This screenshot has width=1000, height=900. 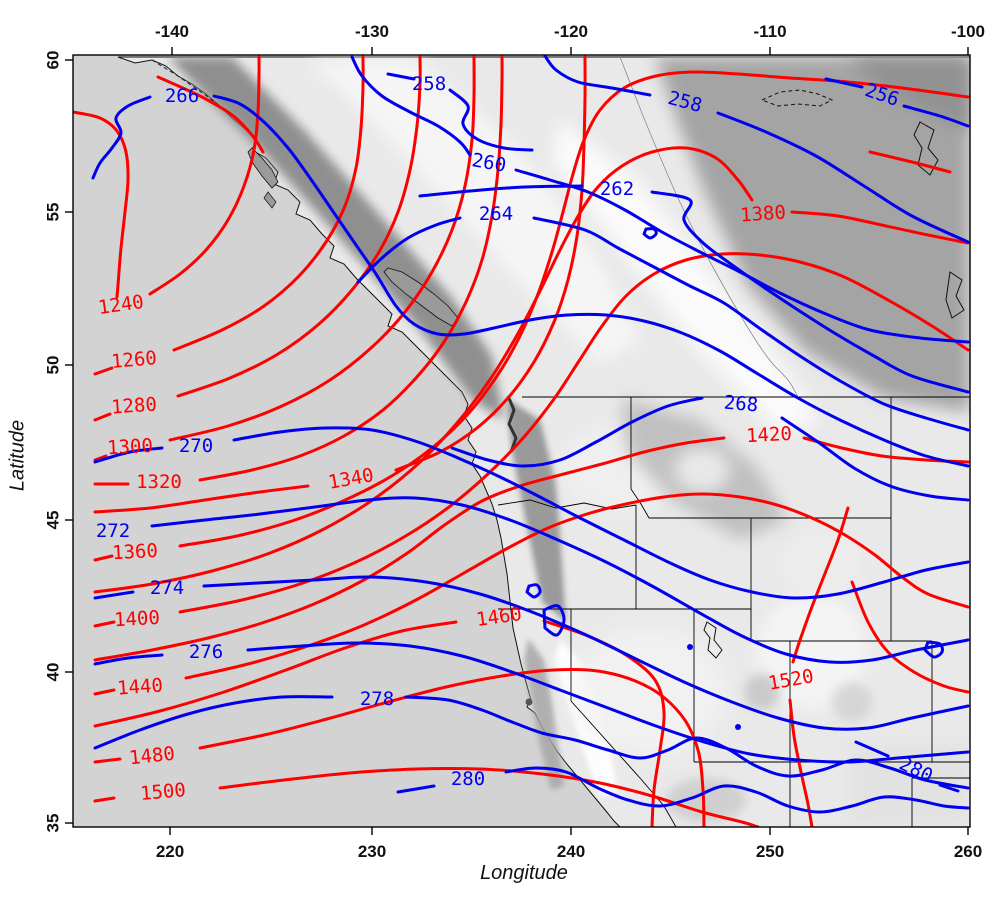 What do you see at coordinates (163, 792) in the screenshot?
I see `contour-label-1500: 1500` at bounding box center [163, 792].